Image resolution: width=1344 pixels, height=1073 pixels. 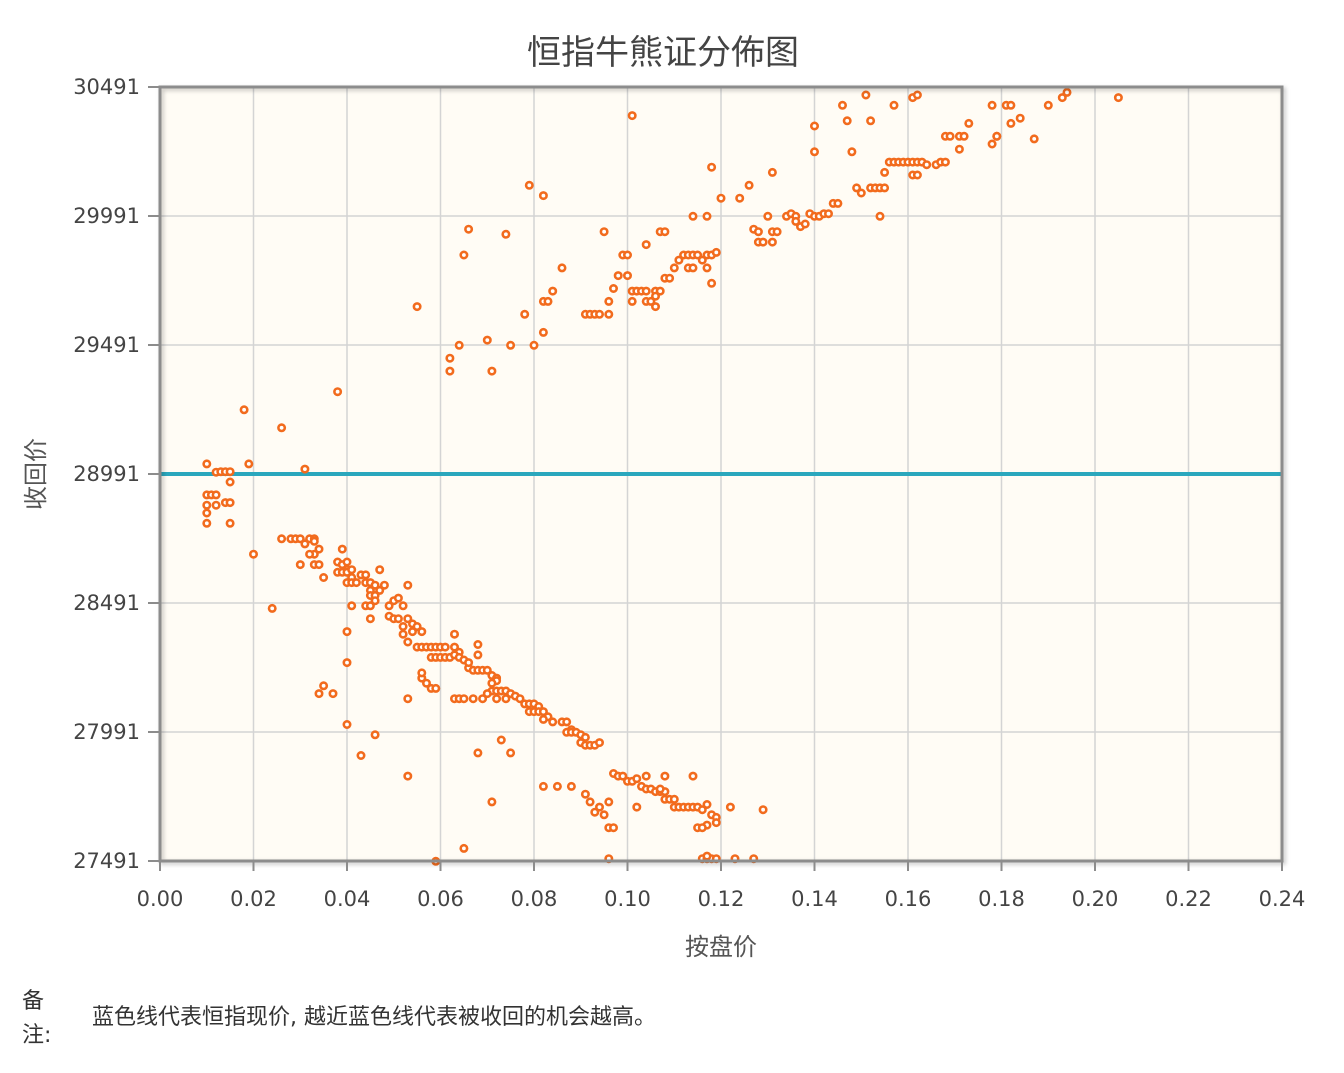 I want to click on x-tick-label: 0.10, so click(x=627, y=899).